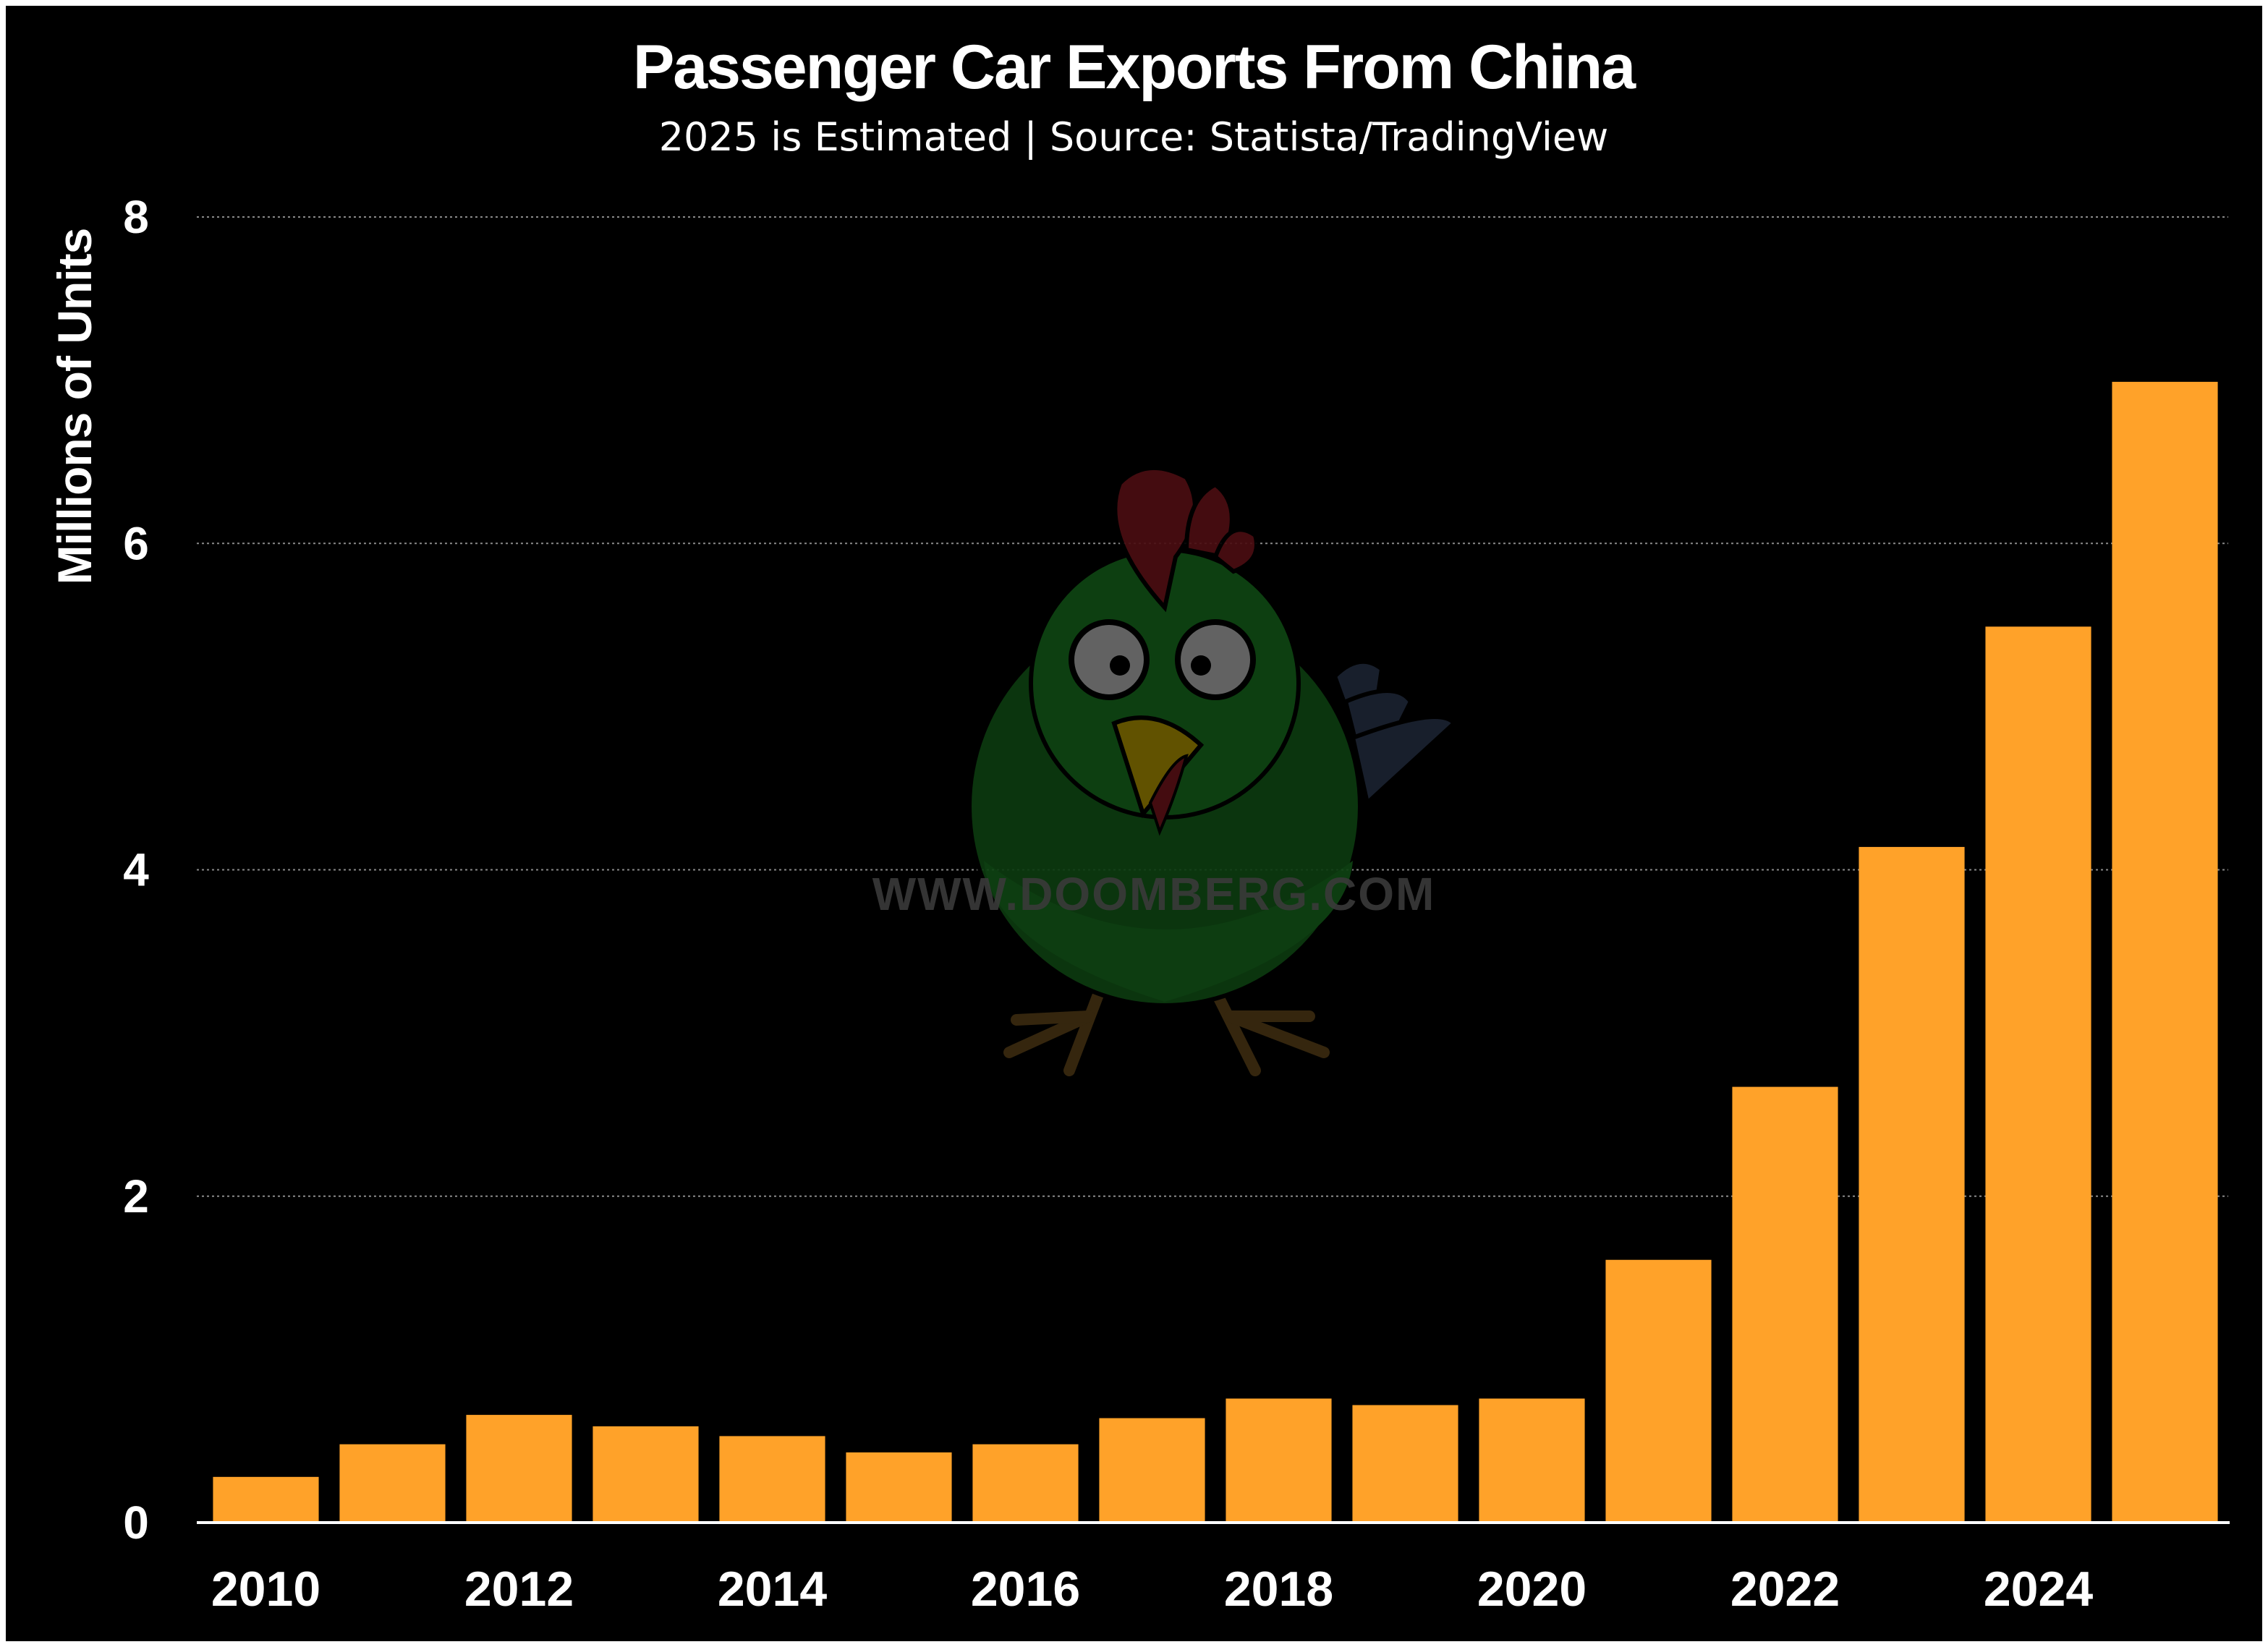  What do you see at coordinates (1279, 1460) in the screenshot?
I see `bar-2018` at bounding box center [1279, 1460].